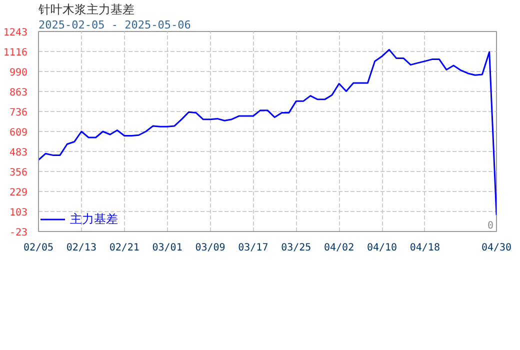 The width and height of the screenshot is (520, 350). Describe the element at coordinates (114, 25) in the screenshot. I see `chart-subtitle: 2025-02-05 - 2025-05-06` at that location.